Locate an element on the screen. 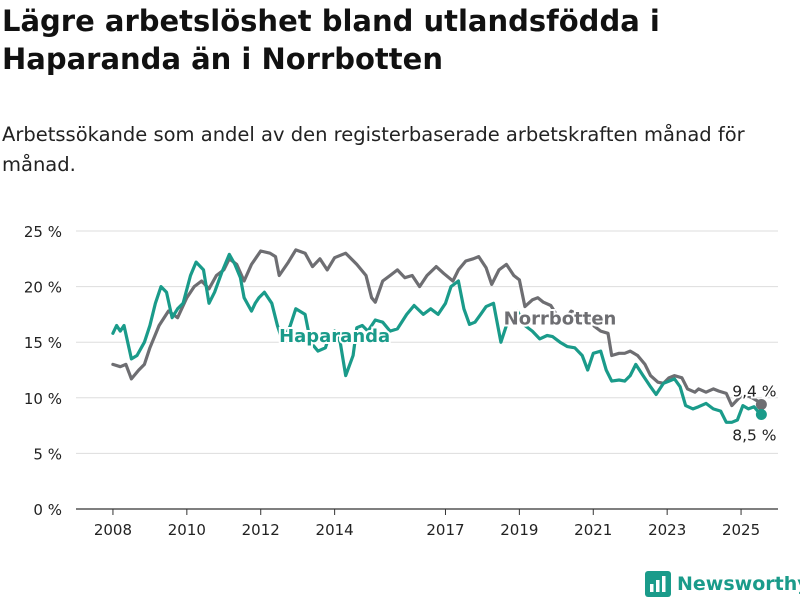 Image resolution: width=800 pixels, height=600 pixels. x-tick-label: 2023 is located at coordinates (667, 530).